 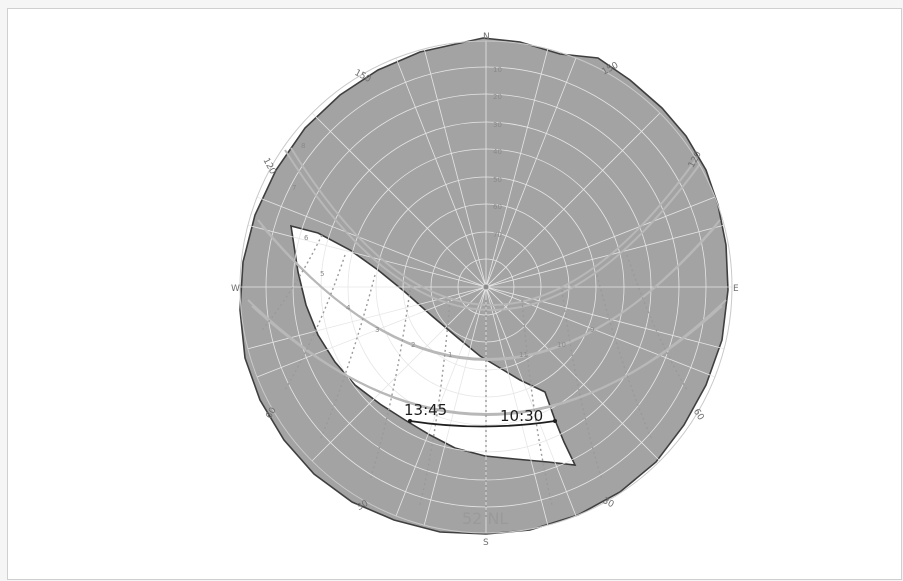 I want to click on ring-label-10: 10, so click(x=497, y=70).